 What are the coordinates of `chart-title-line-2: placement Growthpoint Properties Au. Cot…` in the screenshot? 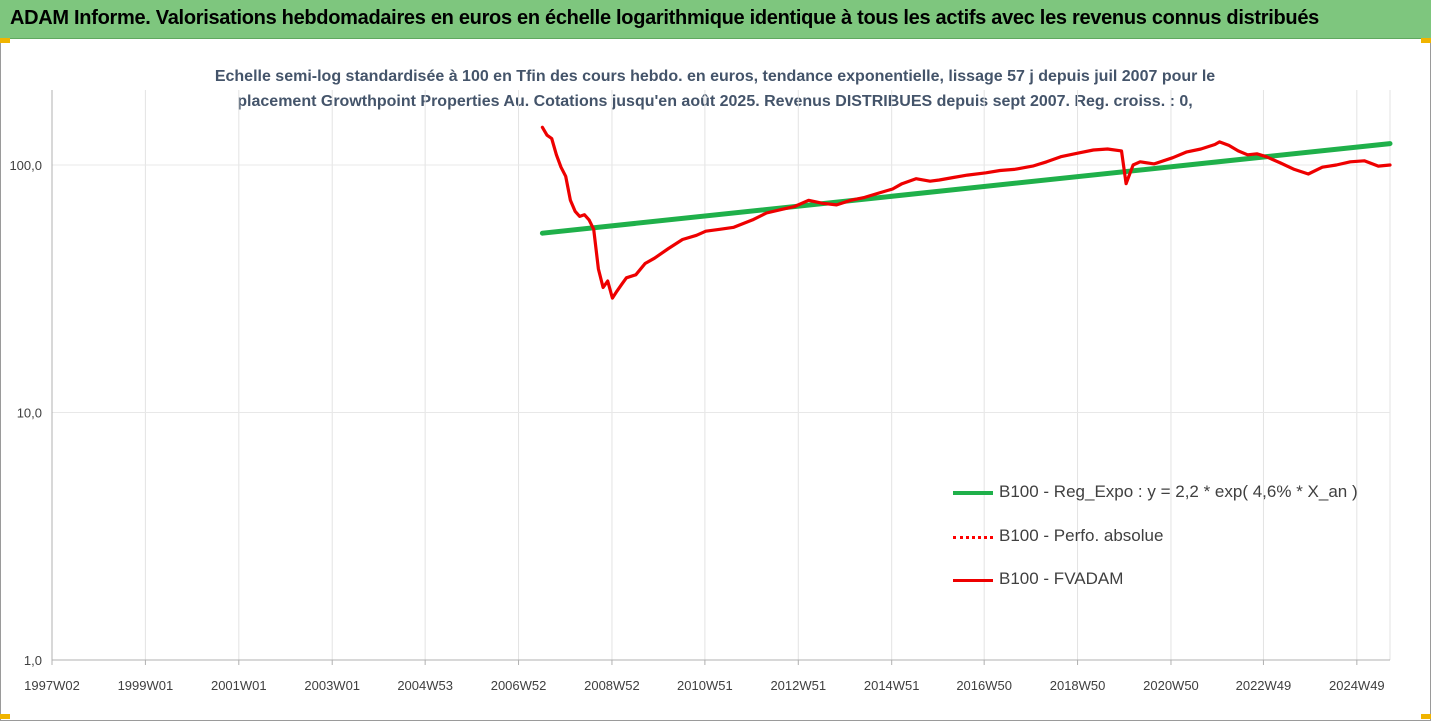 It's located at (715, 101).